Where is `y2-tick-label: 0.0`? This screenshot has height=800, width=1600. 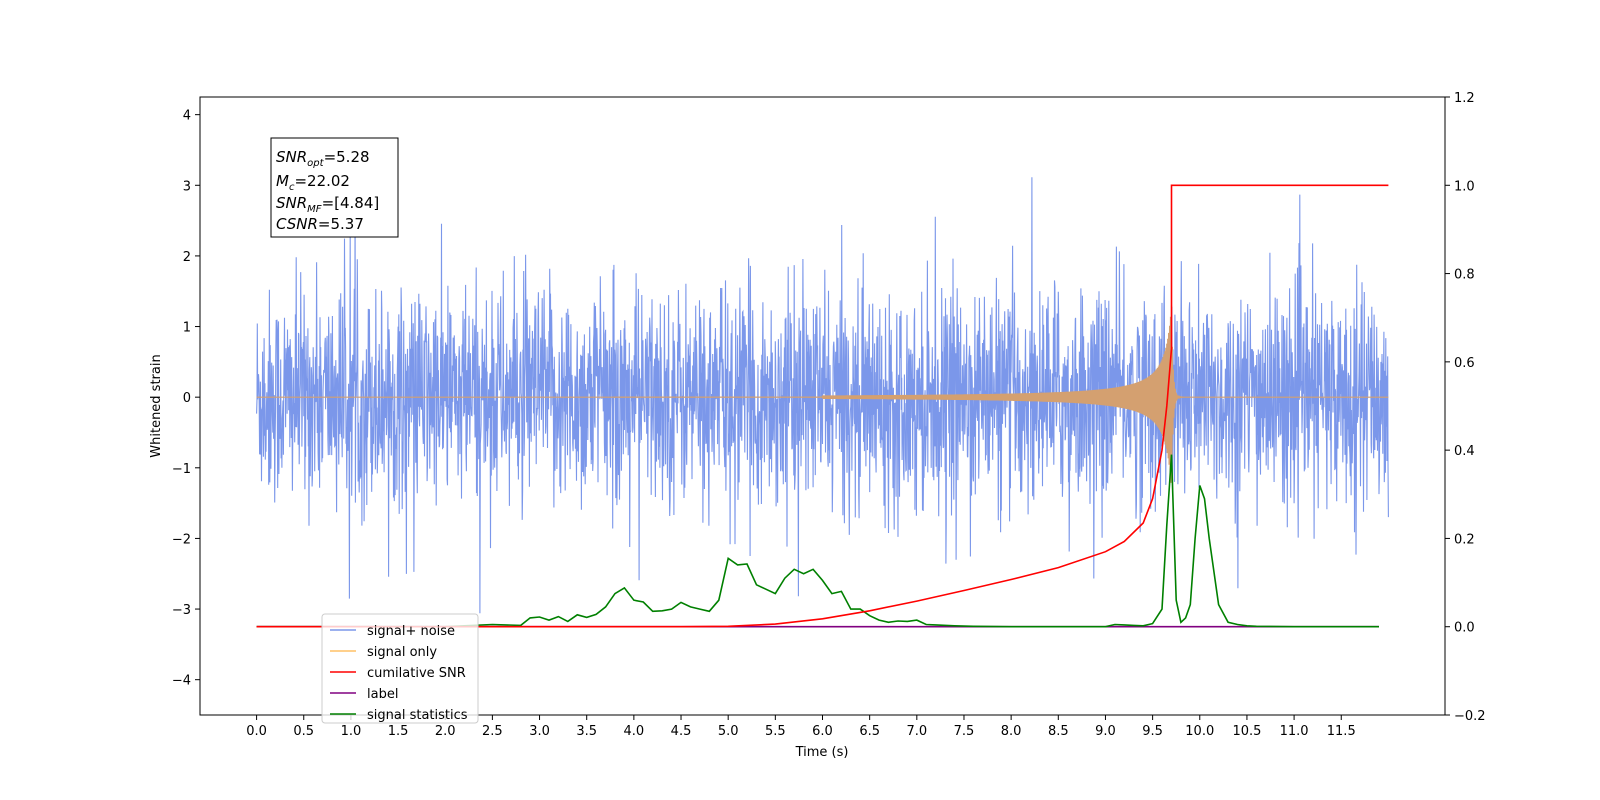 y2-tick-label: 0.0 is located at coordinates (1464, 628).